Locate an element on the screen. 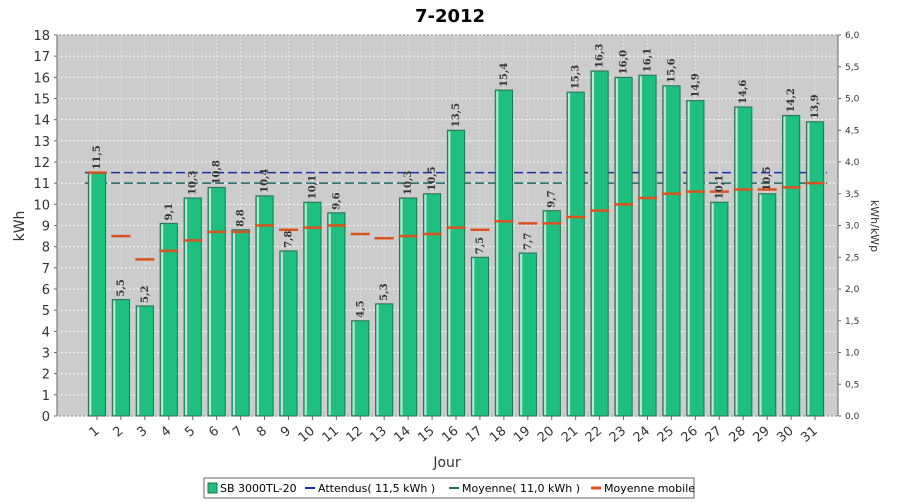  x-tick-label: 29 is located at coordinates (761, 435).